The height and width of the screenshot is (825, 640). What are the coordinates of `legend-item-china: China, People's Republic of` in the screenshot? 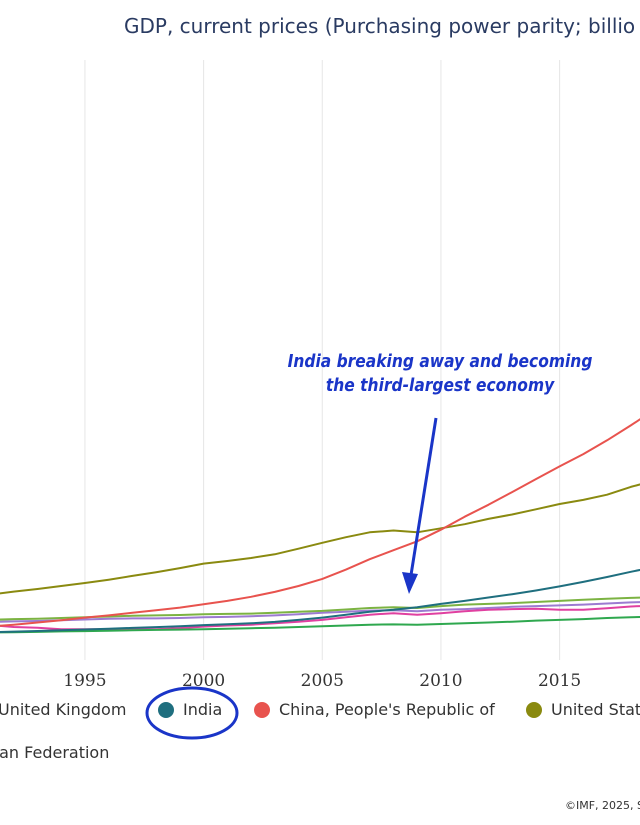 It's located at (374, 709).